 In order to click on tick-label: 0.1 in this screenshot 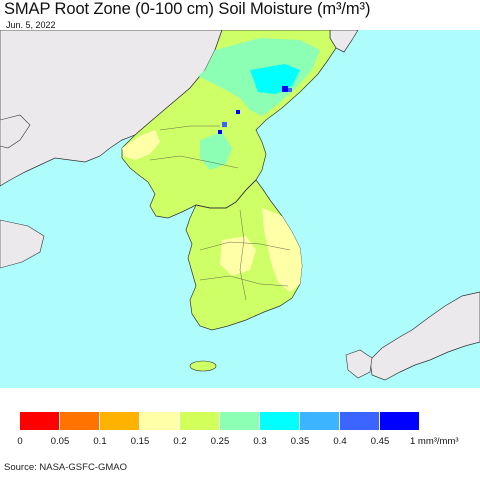, I will do `click(100, 441)`.